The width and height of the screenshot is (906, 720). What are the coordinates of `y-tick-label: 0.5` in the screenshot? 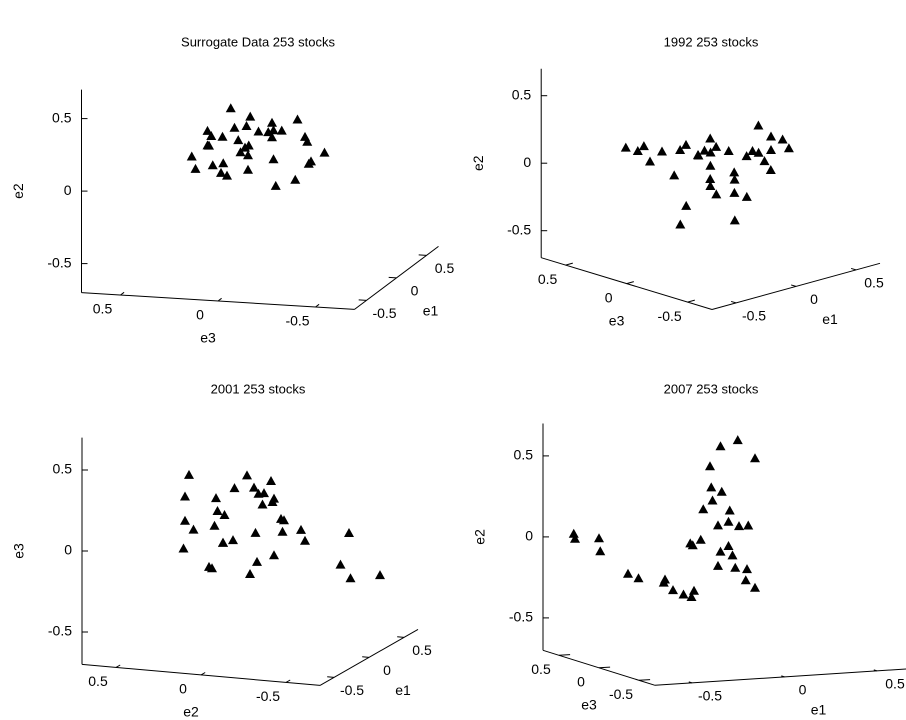 It's located at (98, 681).